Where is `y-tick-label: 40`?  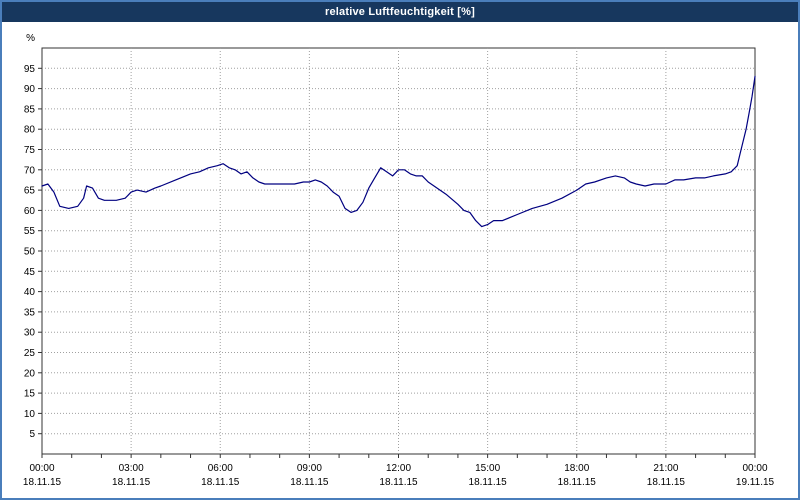 y-tick-label: 40 is located at coordinates (30, 292).